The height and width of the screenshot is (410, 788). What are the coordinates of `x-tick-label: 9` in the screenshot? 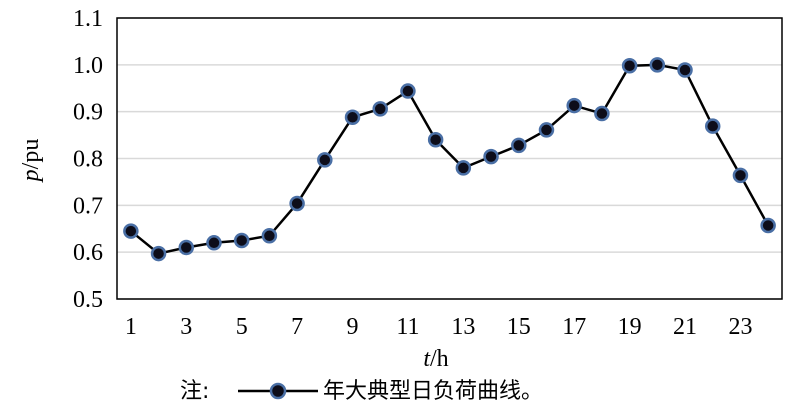 It's located at (353, 327).